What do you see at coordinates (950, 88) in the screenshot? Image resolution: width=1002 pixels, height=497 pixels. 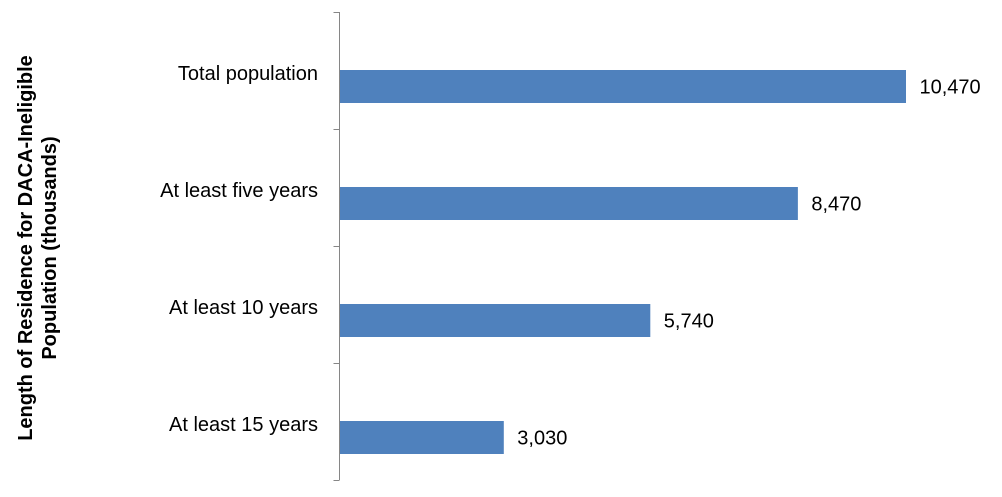 I see `data-label: 10,470` at bounding box center [950, 88].